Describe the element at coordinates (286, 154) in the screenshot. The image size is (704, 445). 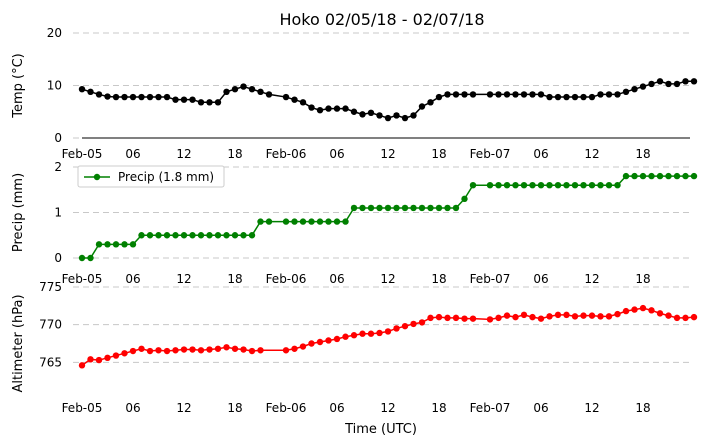
I see `x-tick-label: Feb-06` at that location.